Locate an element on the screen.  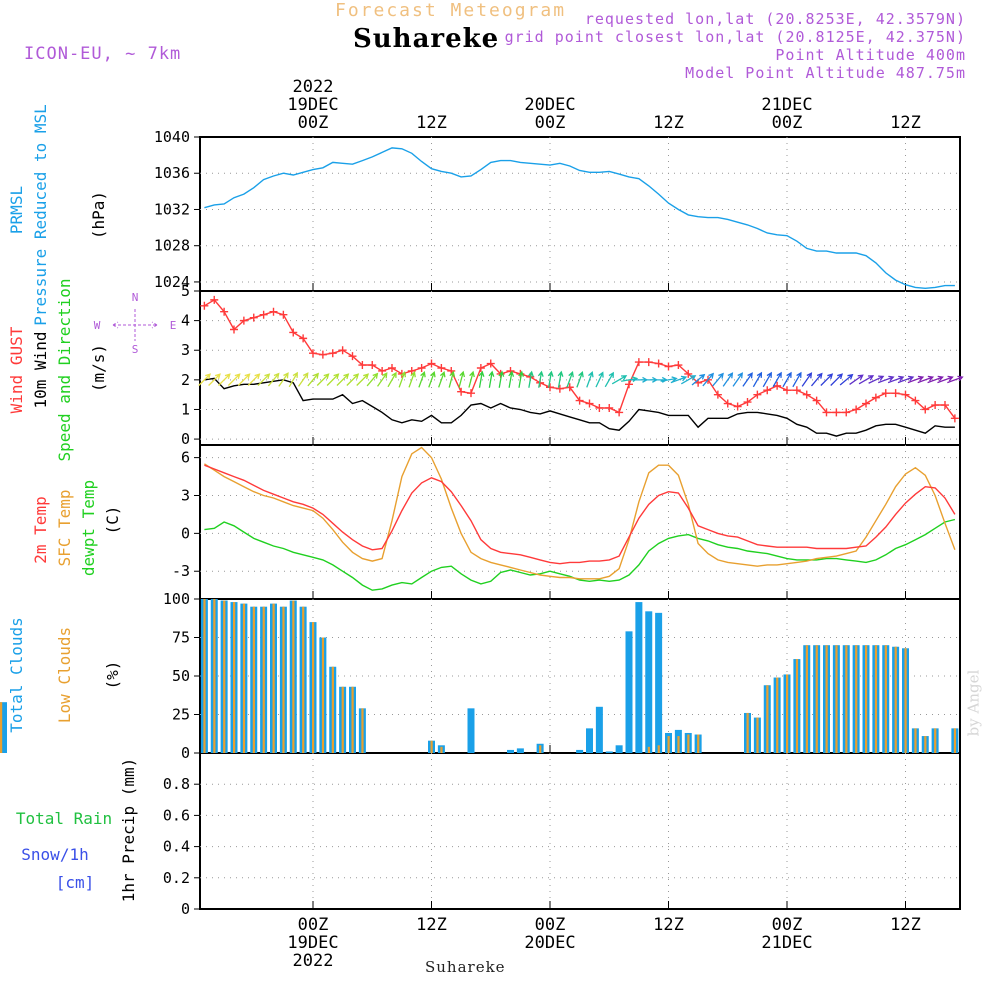
model-label: ICON-EU, ~ 7km is located at coordinates (103, 54).